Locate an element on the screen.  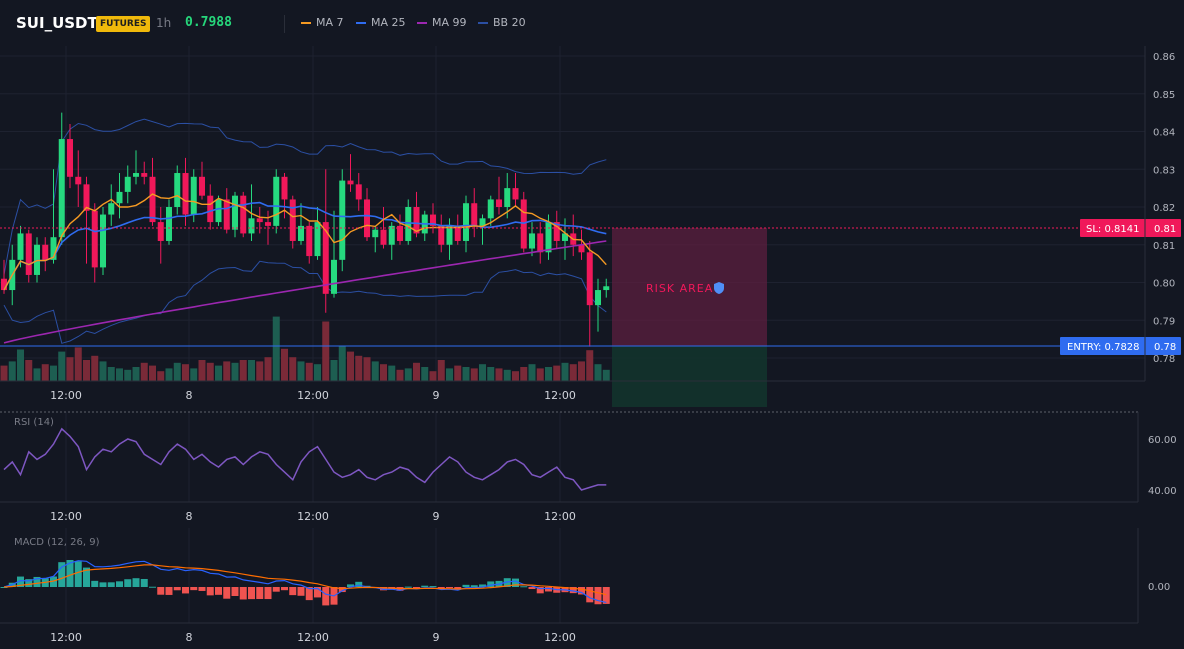
legend-ma7: MA 7 is located at coordinates (322, 22).